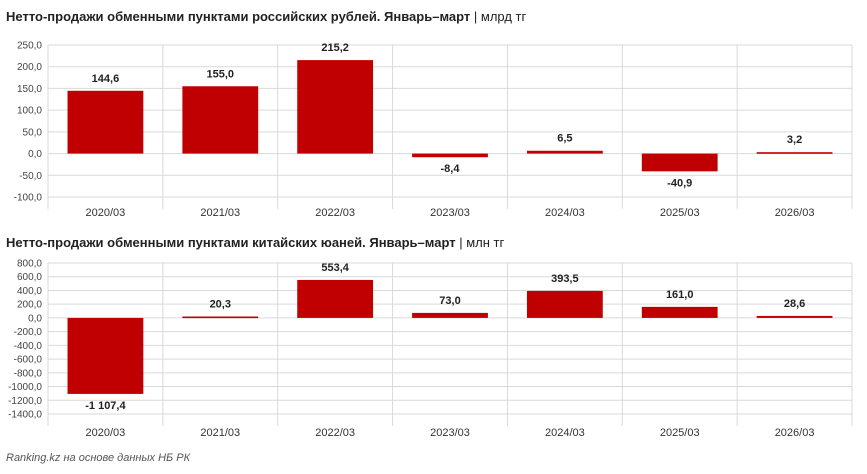 This screenshot has width=867, height=474. I want to click on x-tick-label-rub: 2026/03, so click(795, 213).